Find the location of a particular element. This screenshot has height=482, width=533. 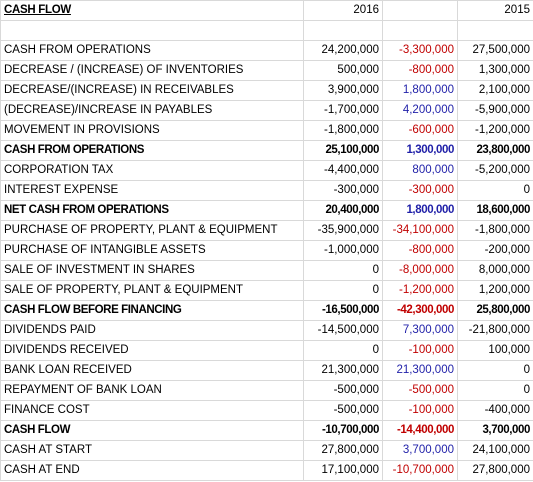

value-2016: 27,800,000 is located at coordinates (343, 450).